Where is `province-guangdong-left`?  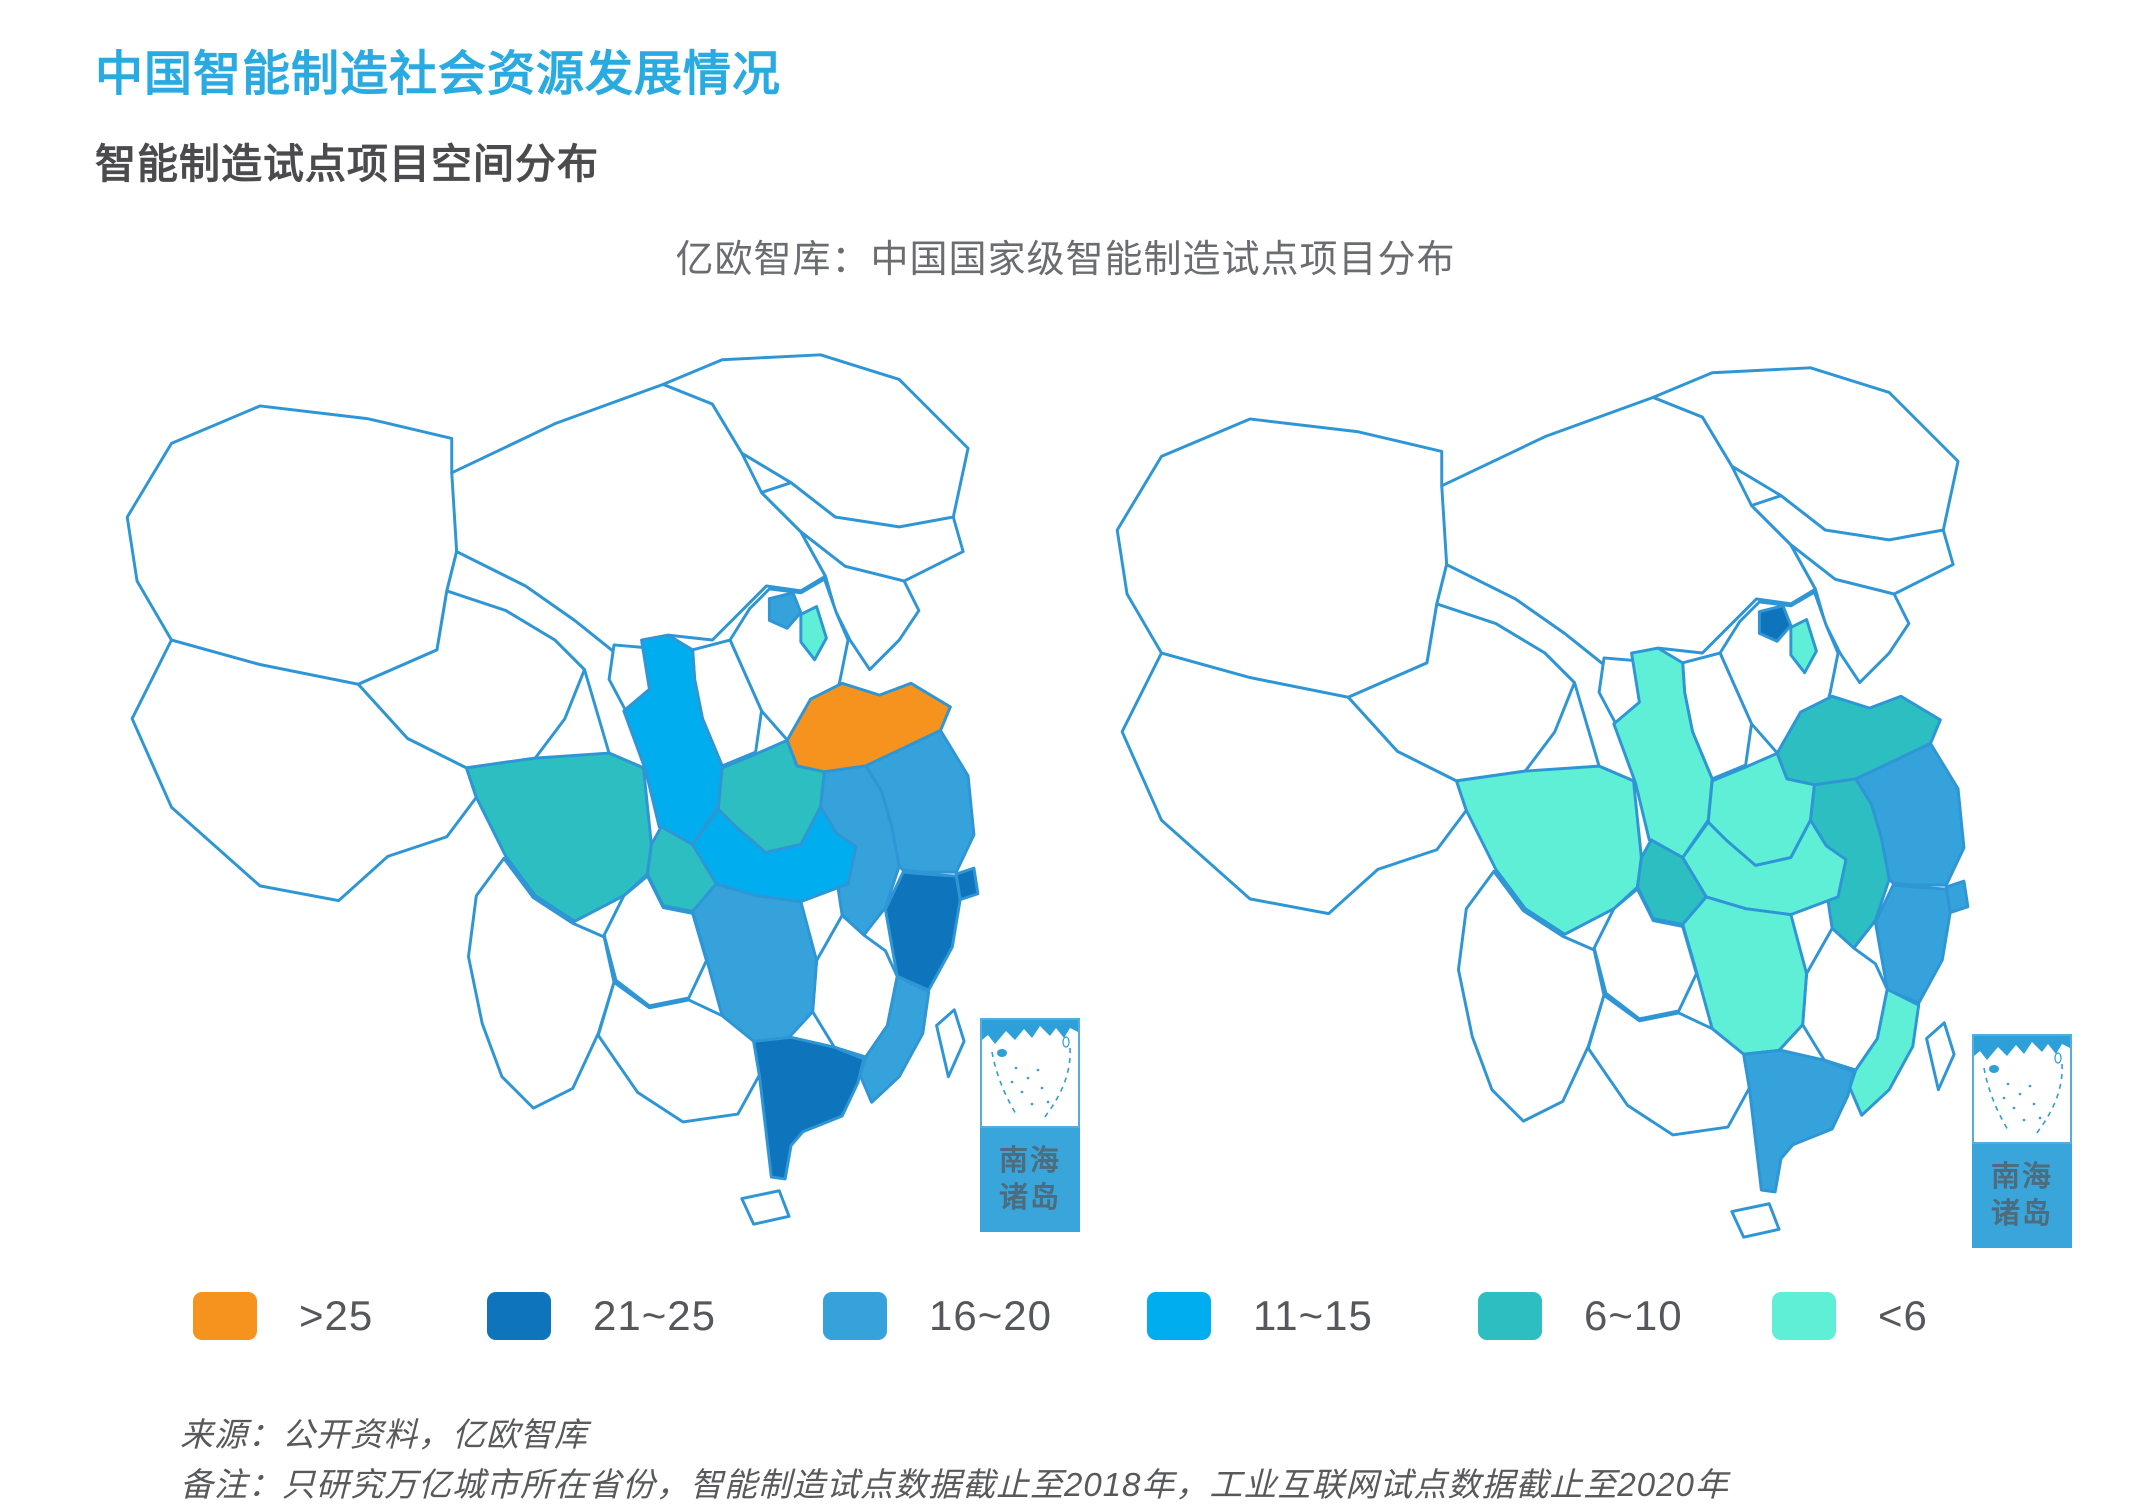
province-guangdong-left is located at coordinates (809, 1108).